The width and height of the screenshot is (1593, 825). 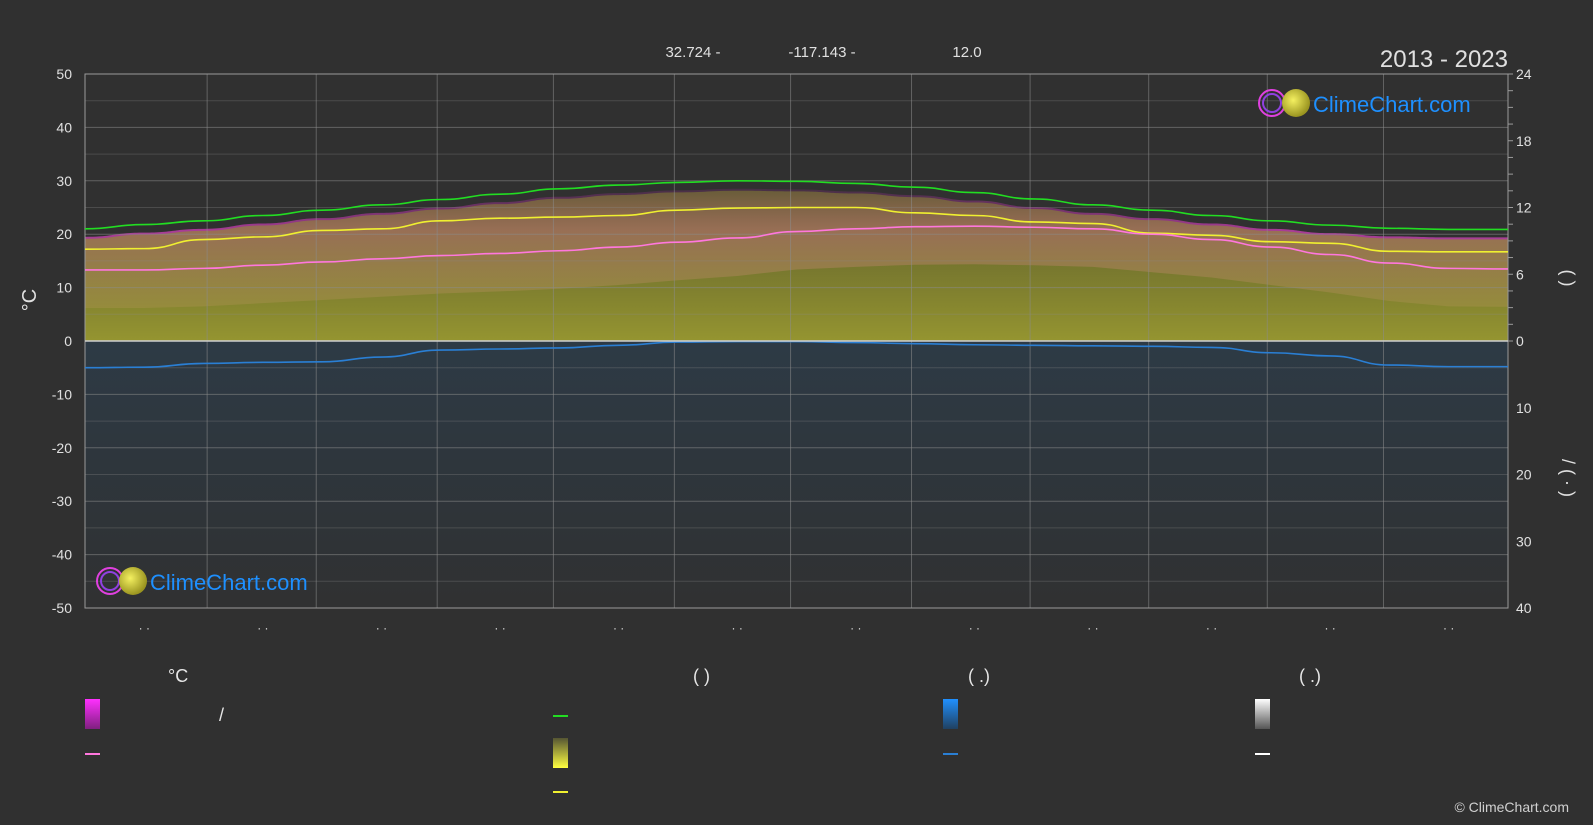 What do you see at coordinates (1520, 274) in the screenshot?
I see `y-right-tick-label: 6` at bounding box center [1520, 274].